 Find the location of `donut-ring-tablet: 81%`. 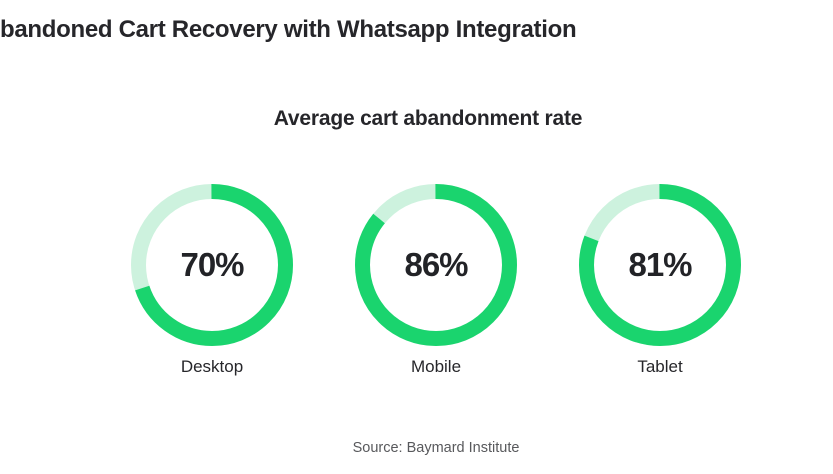

donut-ring-tablet: 81% is located at coordinates (660, 265).